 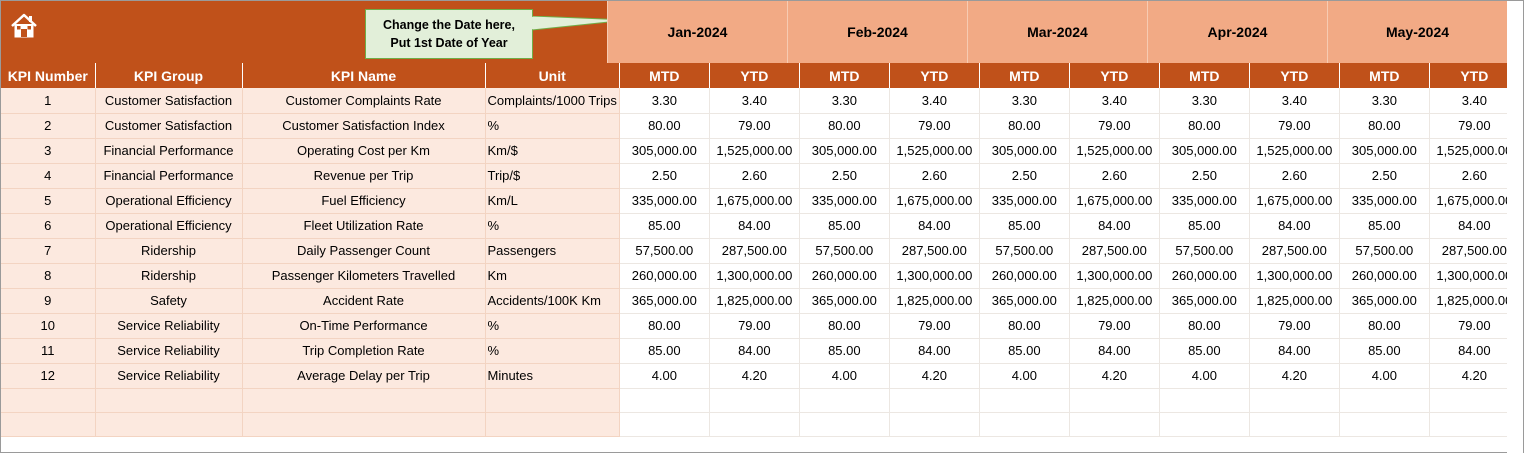 What do you see at coordinates (169, 326) in the screenshot?
I see `kpi-group-cell: Service Reliability` at bounding box center [169, 326].